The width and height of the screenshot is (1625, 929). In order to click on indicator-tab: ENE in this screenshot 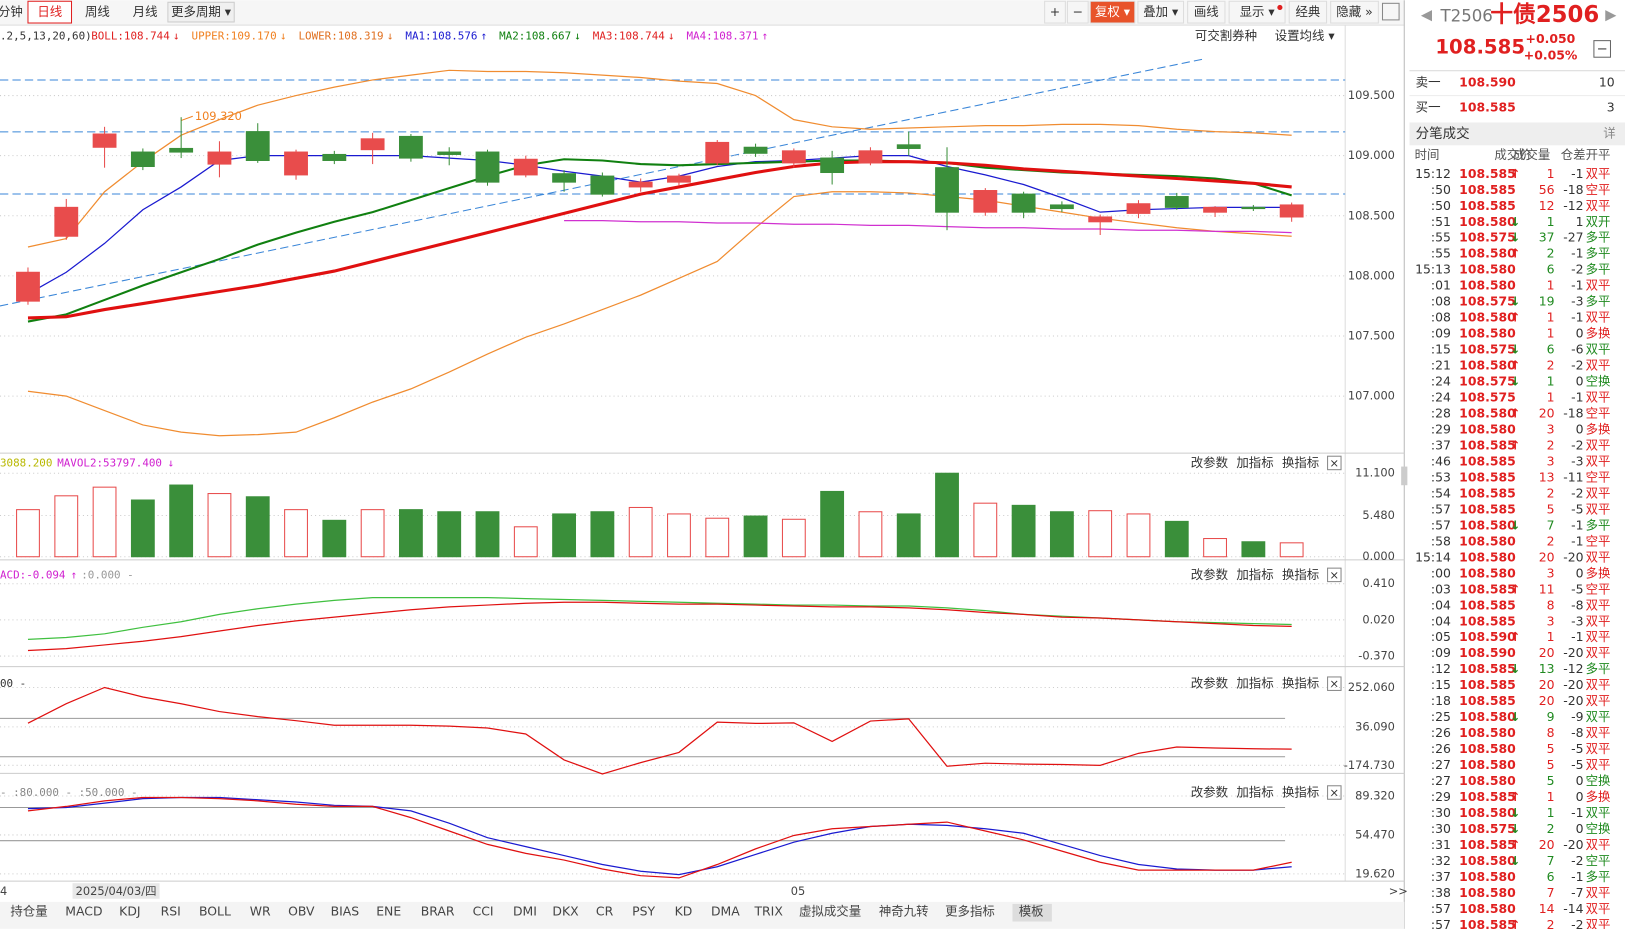, I will do `click(388, 911)`.